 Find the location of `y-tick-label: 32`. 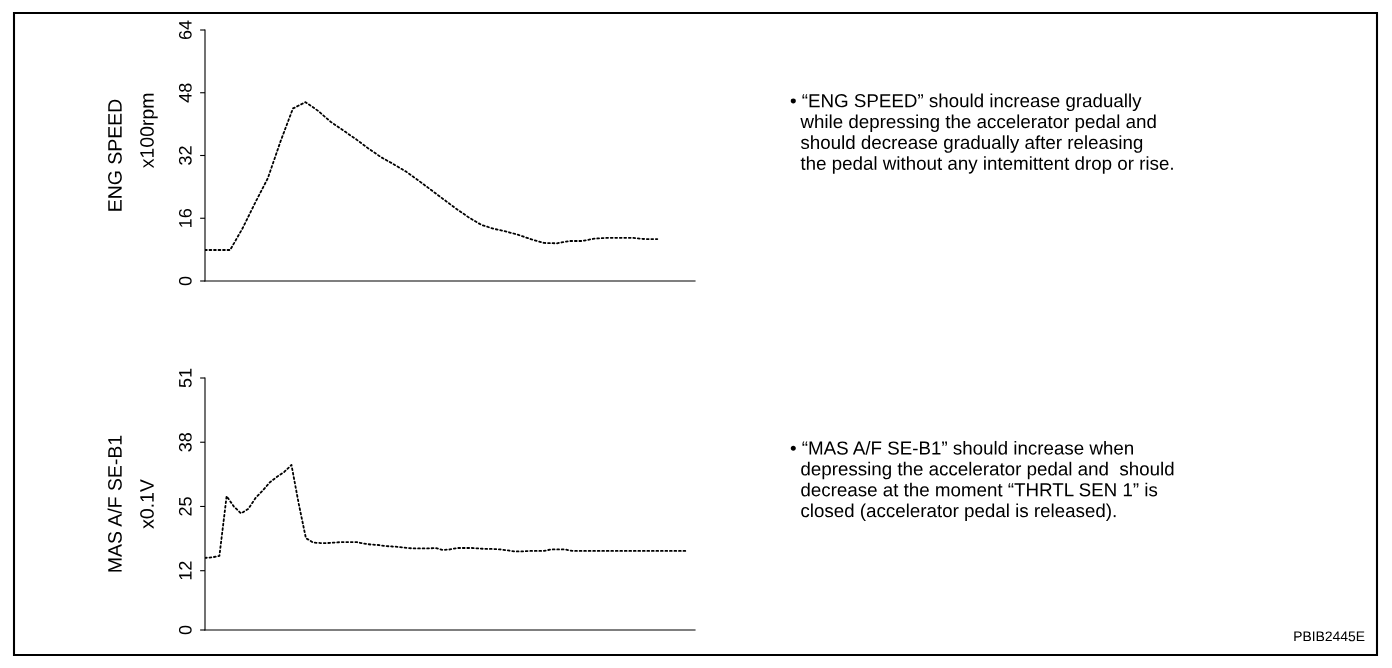

y-tick-label: 32 is located at coordinates (185, 155).